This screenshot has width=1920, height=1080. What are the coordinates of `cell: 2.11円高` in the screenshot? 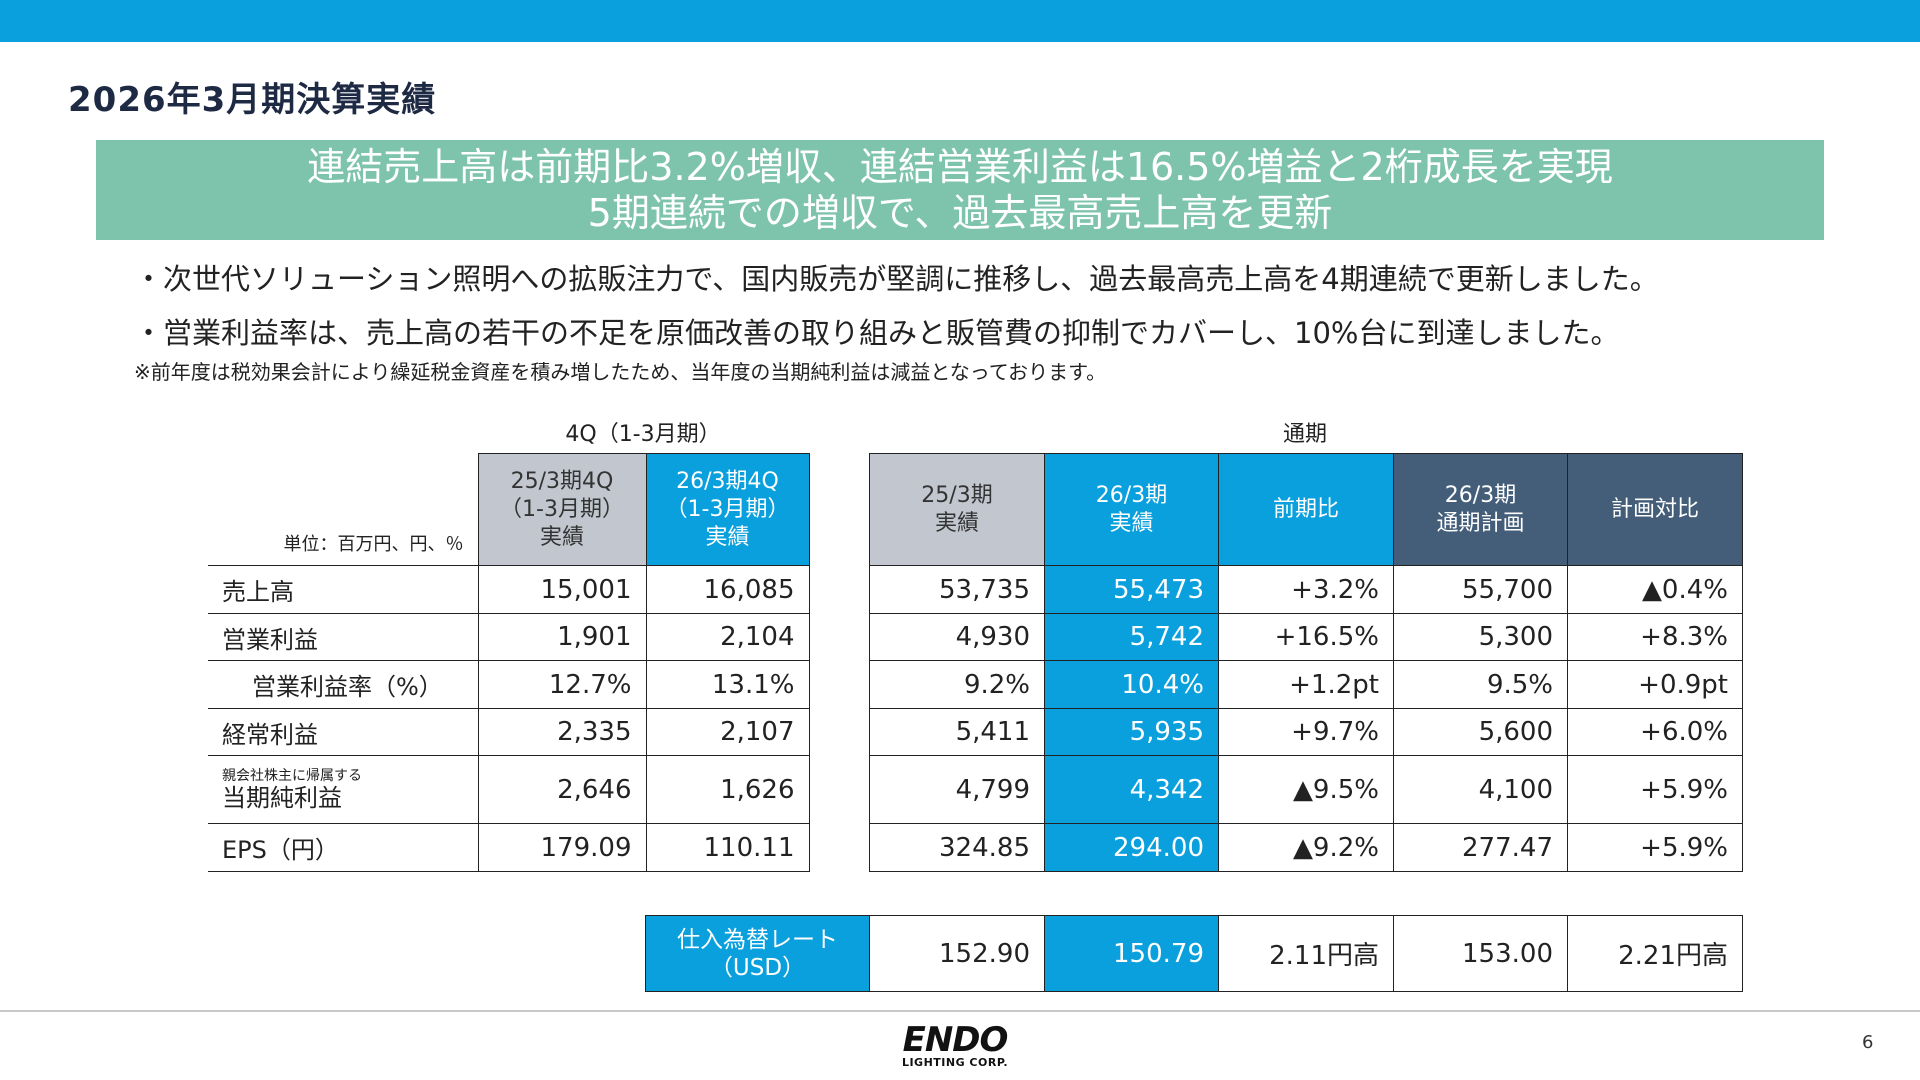 It's located at (1306, 953).